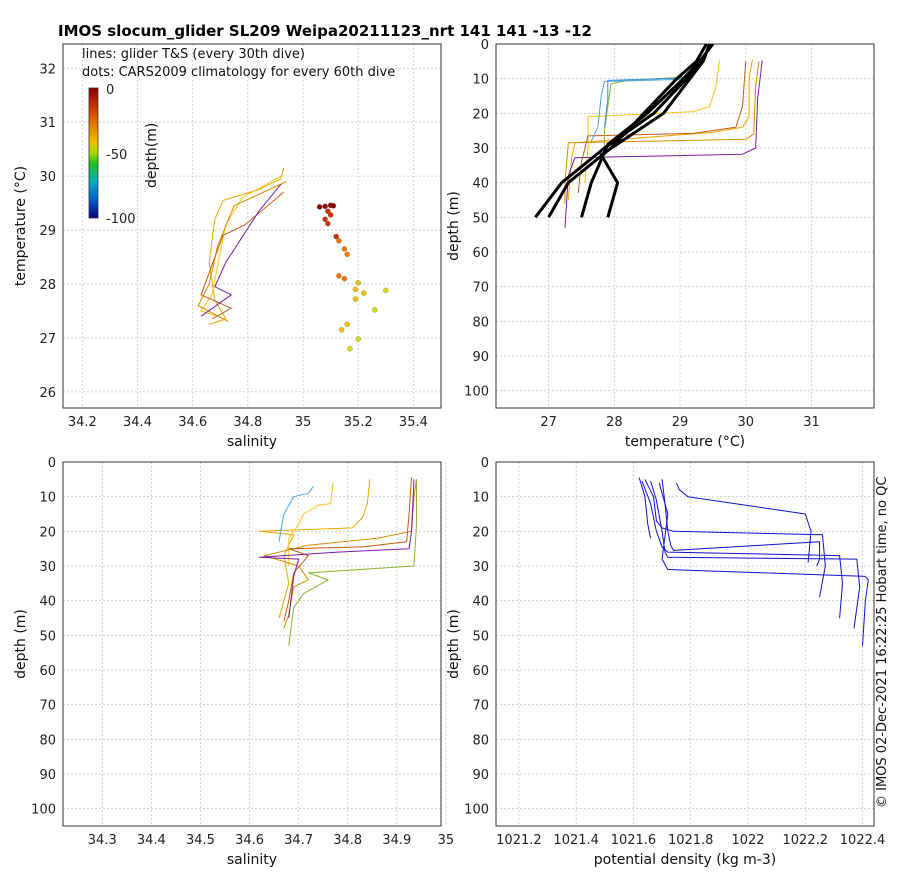  What do you see at coordinates (358, 422) in the screenshot?
I see `x-tick-label: 35.2` at bounding box center [358, 422].